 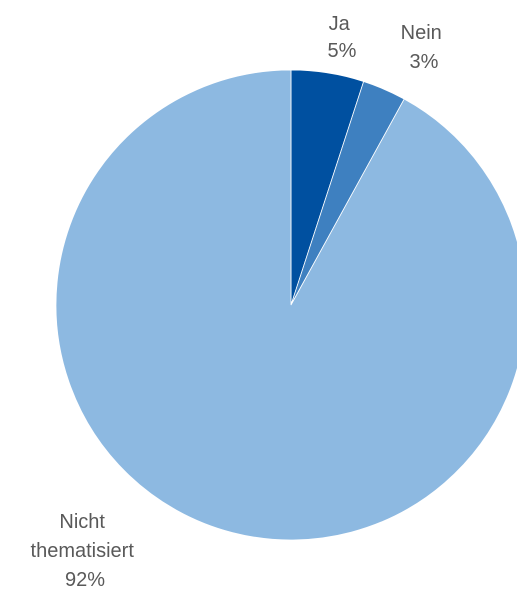 I want to click on slice-label-nein-name: Nein, so click(x=421, y=33).